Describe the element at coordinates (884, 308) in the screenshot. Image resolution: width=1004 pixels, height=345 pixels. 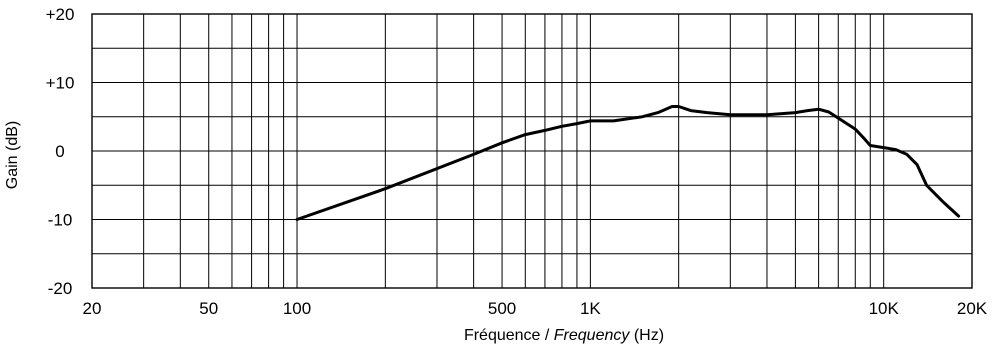
I see `x-tick-label: 10K` at that location.